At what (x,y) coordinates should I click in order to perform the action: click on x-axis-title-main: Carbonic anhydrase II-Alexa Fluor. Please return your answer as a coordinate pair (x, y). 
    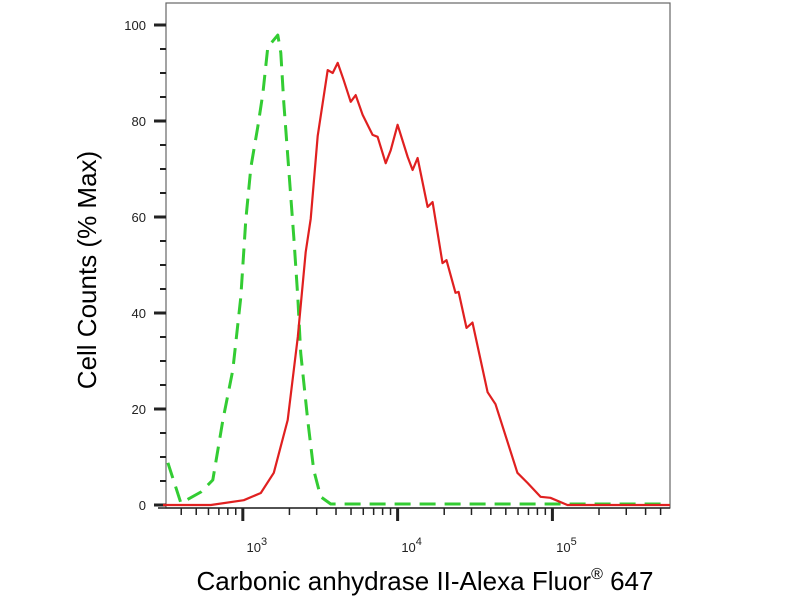
    Looking at the image, I should click on (394, 581).